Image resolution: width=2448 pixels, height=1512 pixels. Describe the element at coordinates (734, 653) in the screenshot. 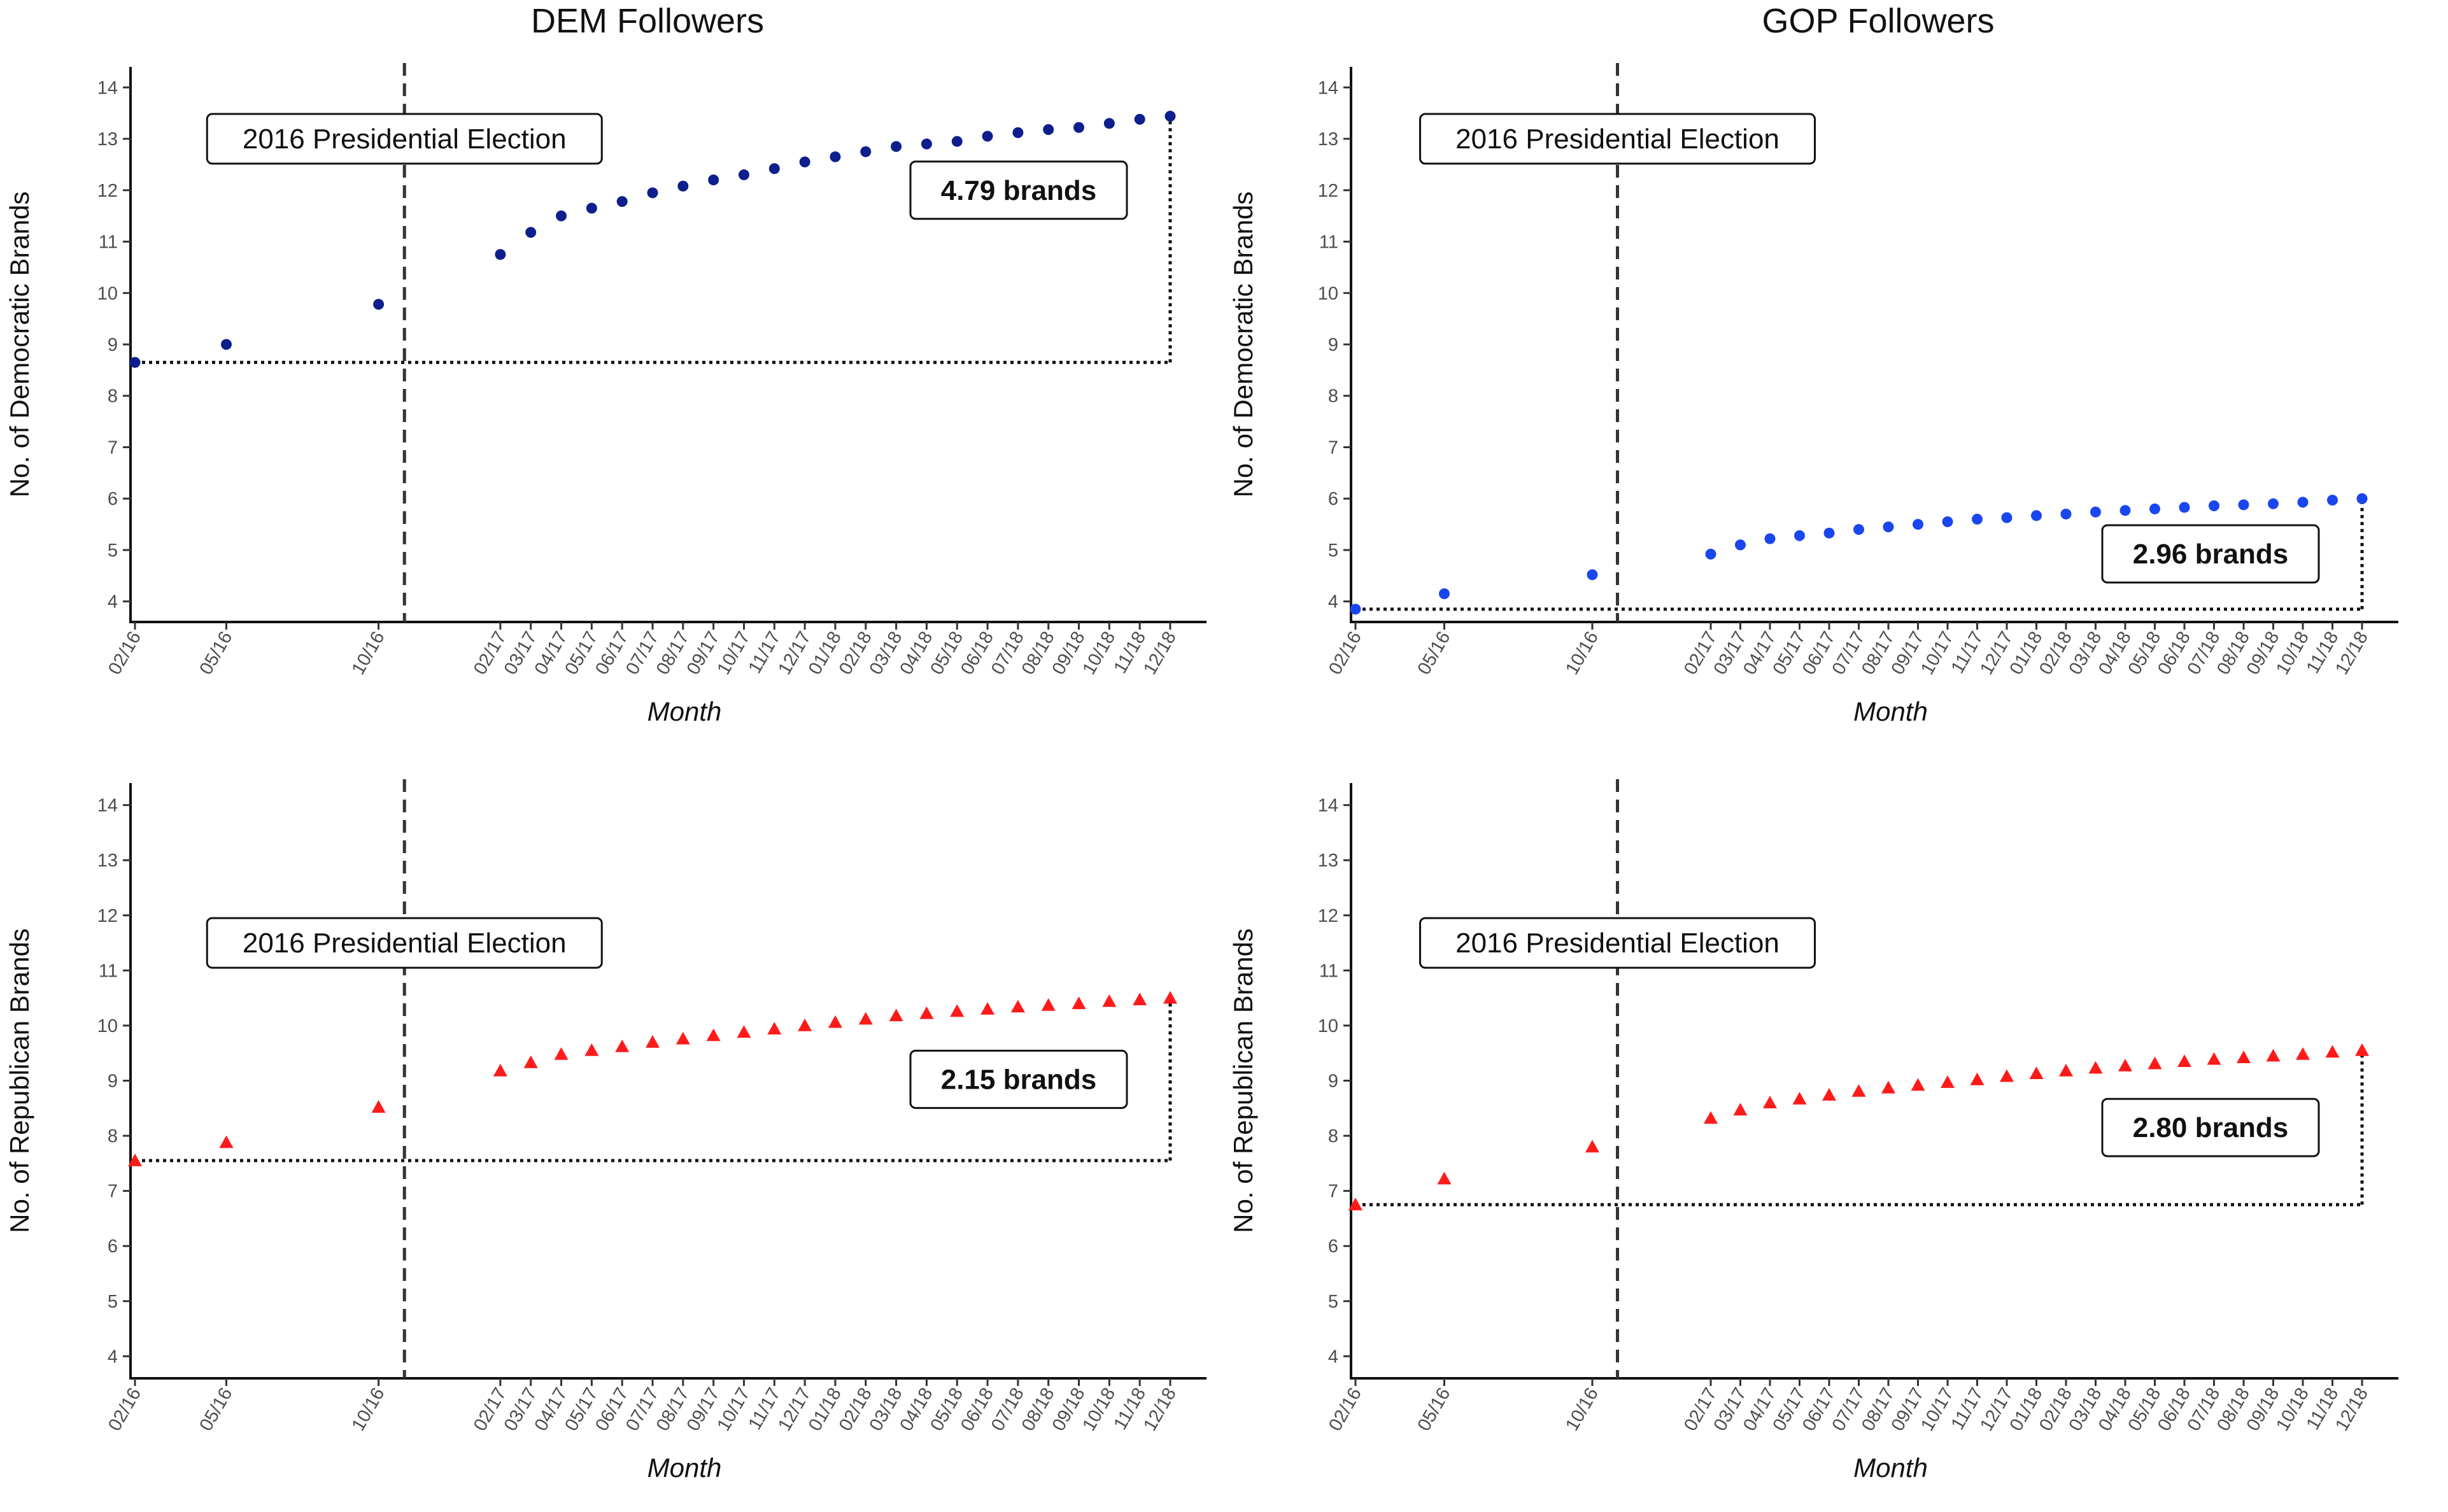

I see `x-tick-label: 10/17` at that location.